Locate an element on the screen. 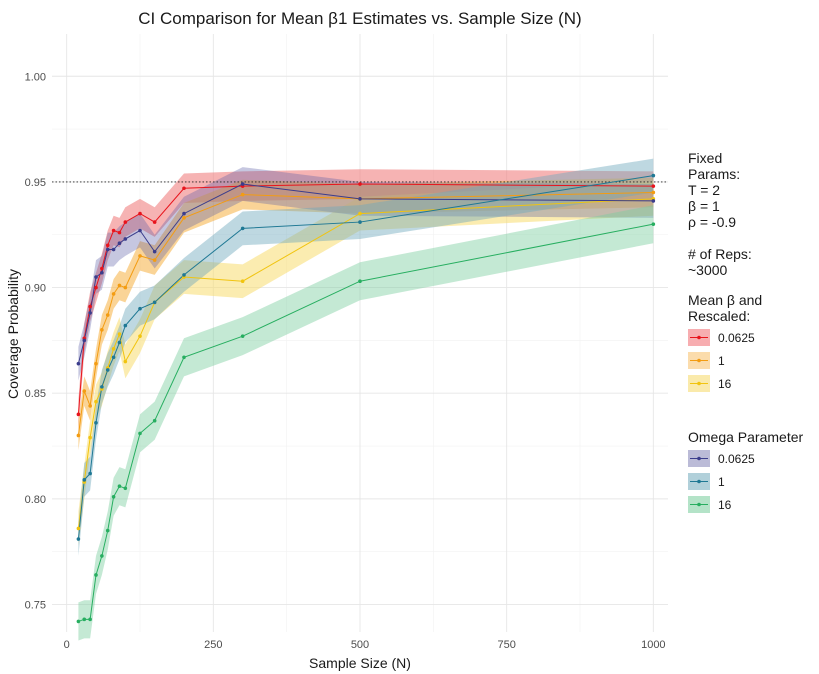 The width and height of the screenshot is (819, 674). x-tick-label: 0 is located at coordinates (67, 645).